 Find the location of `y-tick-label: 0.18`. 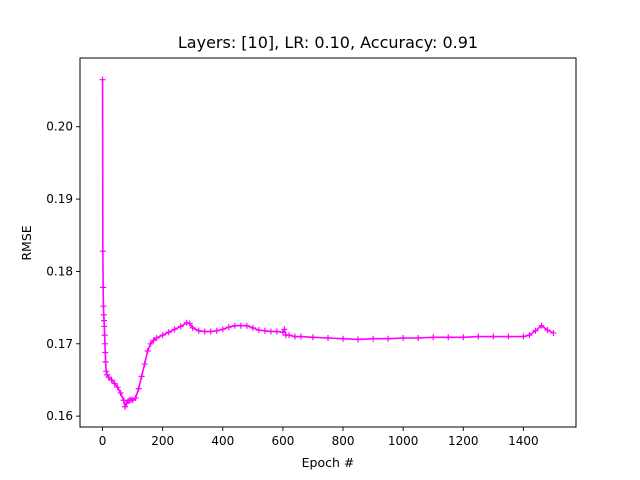

y-tick-label: 0.18 is located at coordinates (59, 271).